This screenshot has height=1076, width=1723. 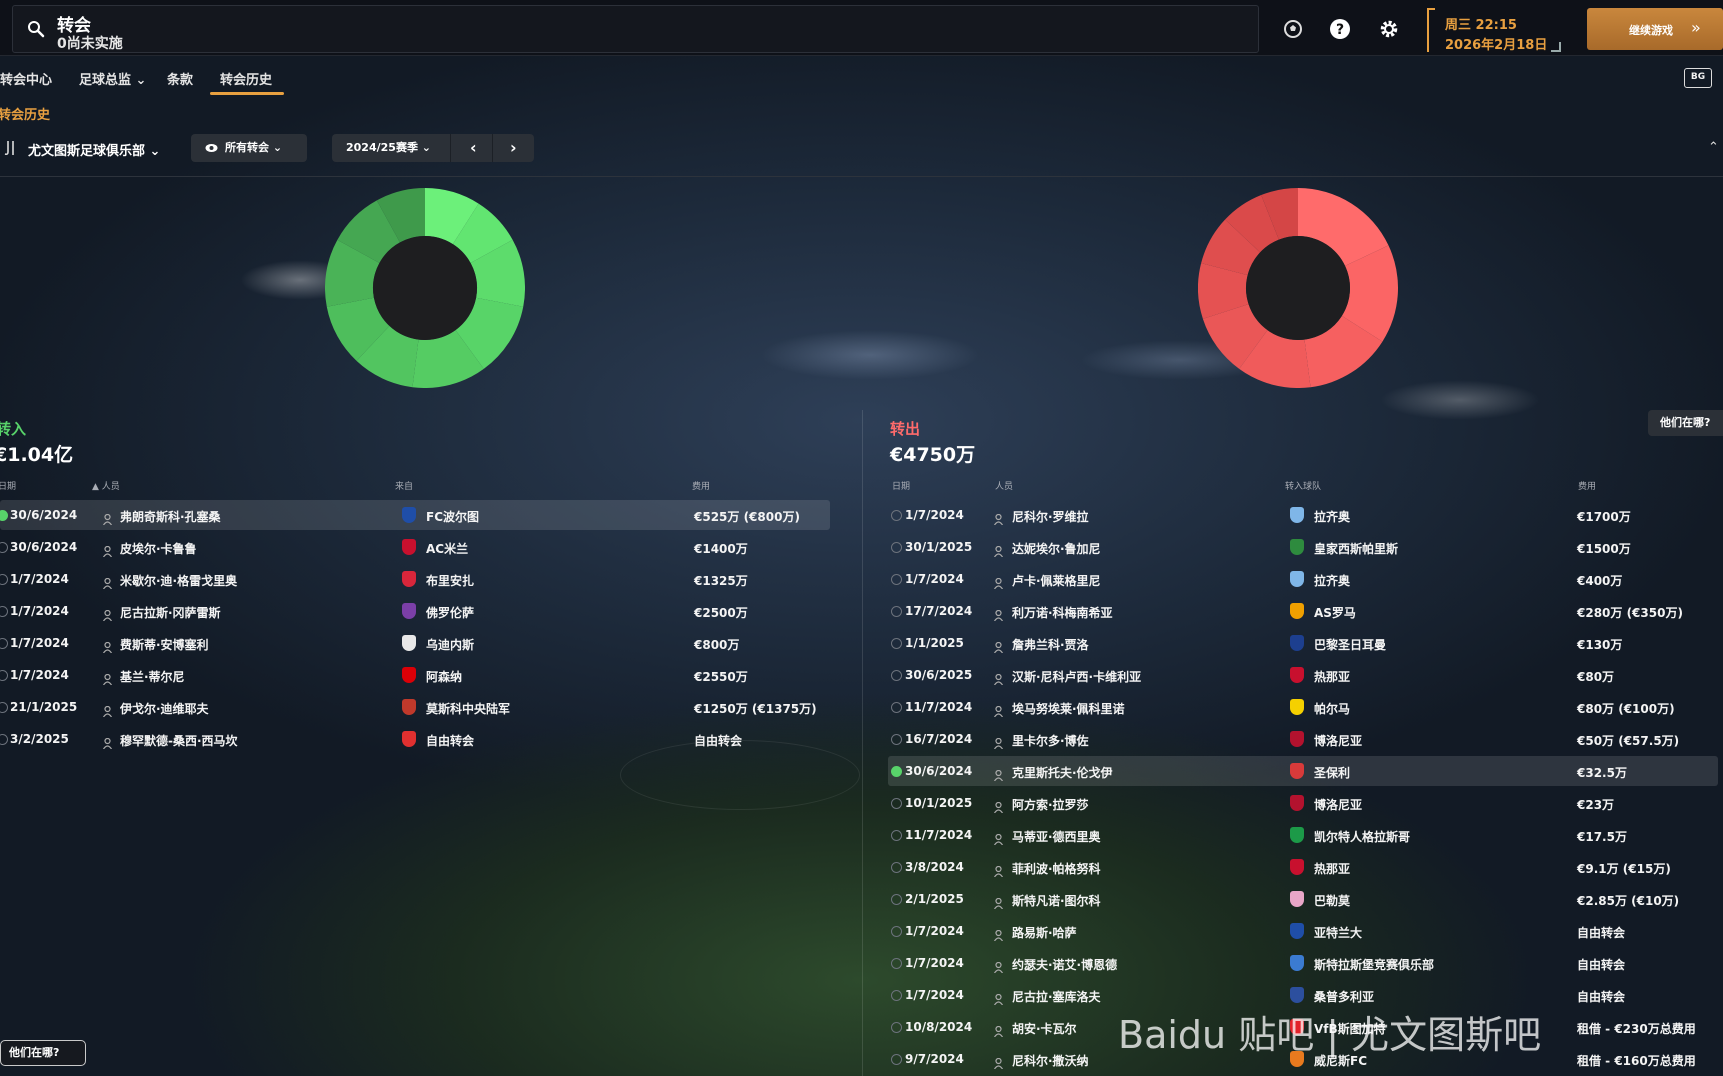 What do you see at coordinates (1056, 901) in the screenshot?
I see `player-name: 斯特凡诺·图尔科` at bounding box center [1056, 901].